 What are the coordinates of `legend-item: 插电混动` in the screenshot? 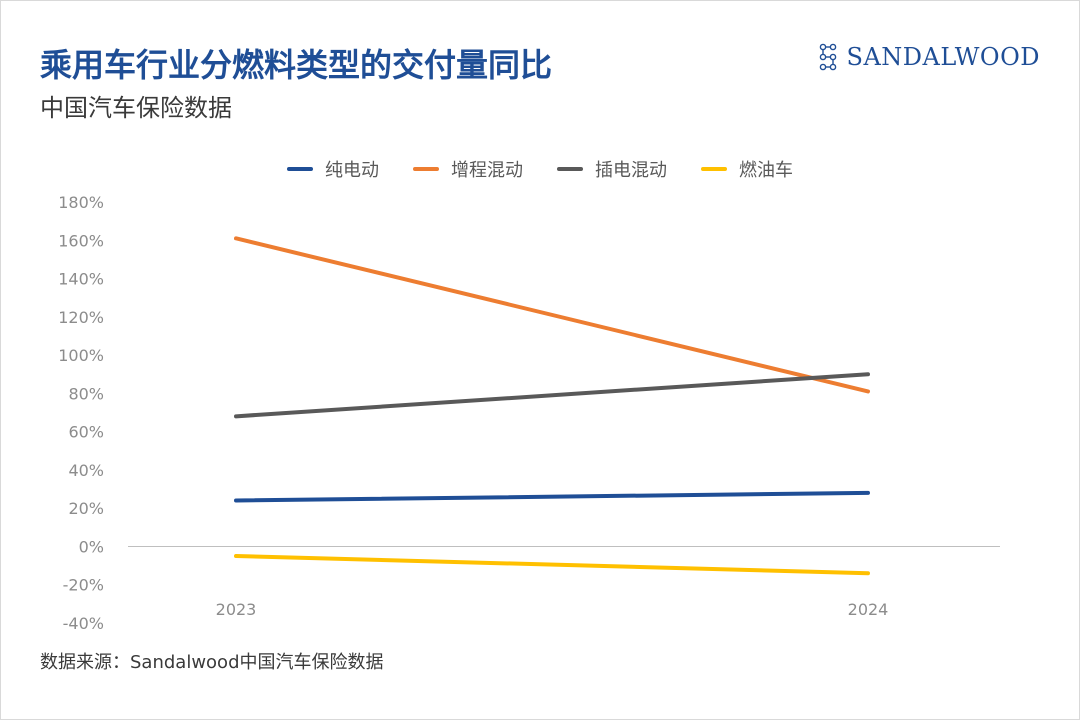 It's located at (612, 169).